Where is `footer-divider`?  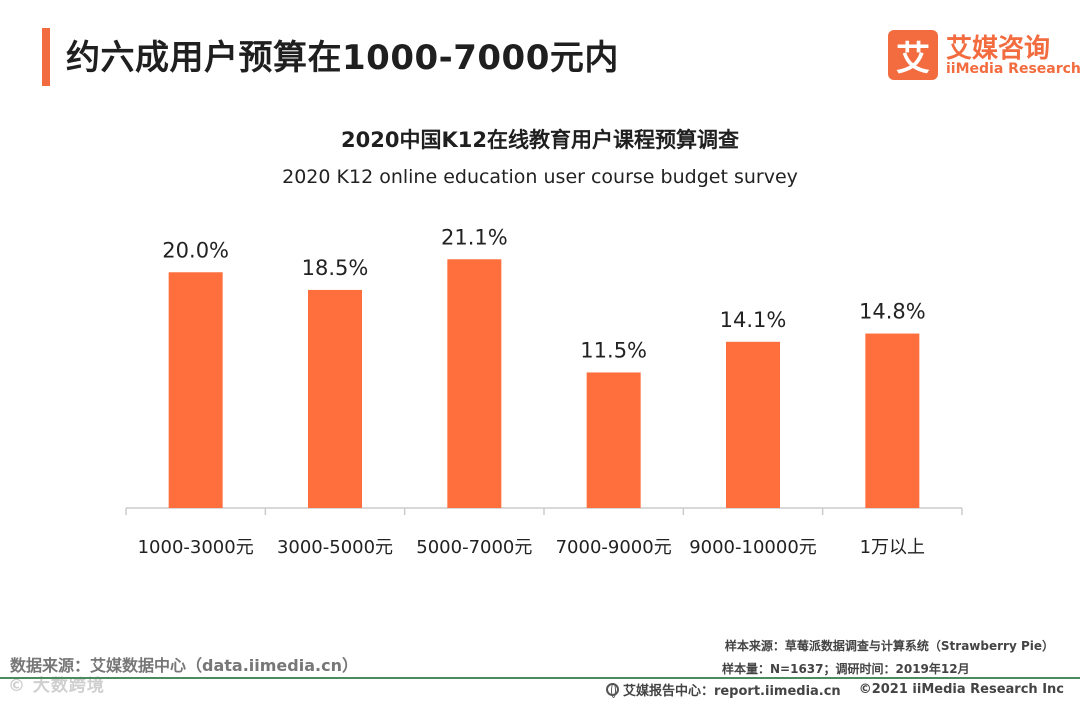 footer-divider is located at coordinates (540, 678).